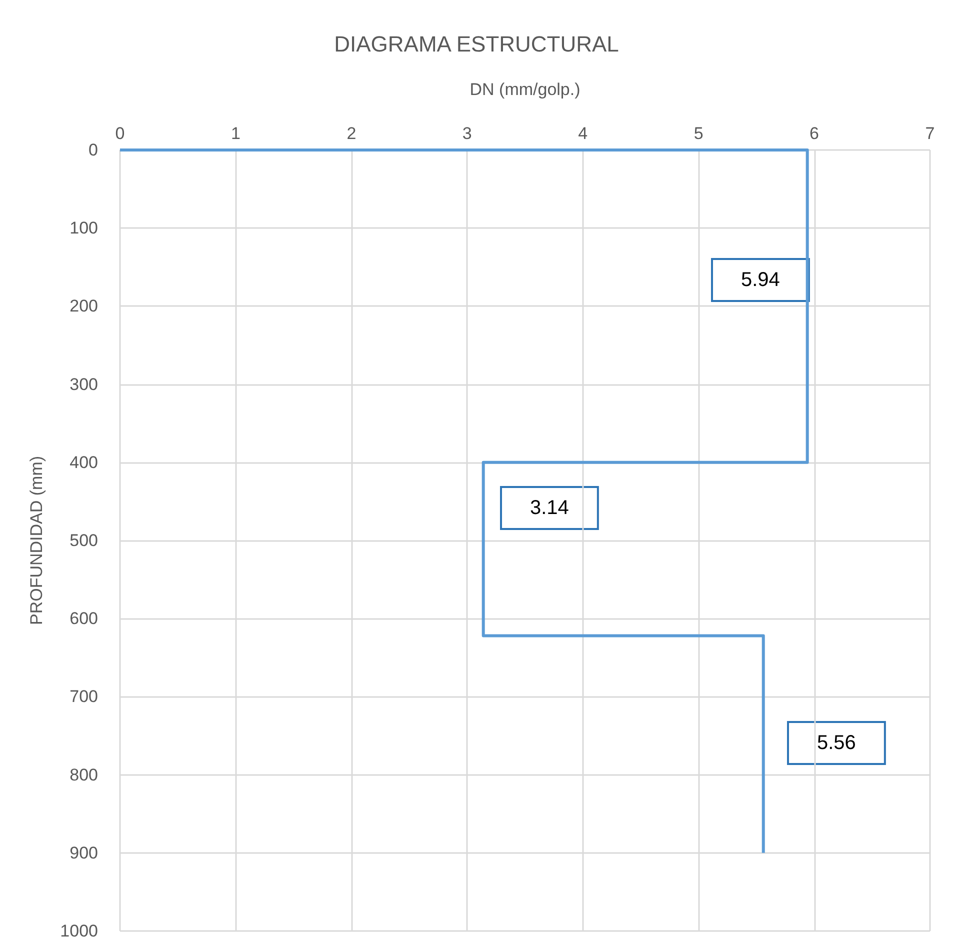  Describe the element at coordinates (699, 133) in the screenshot. I see `x-tick-label: 5` at that location.